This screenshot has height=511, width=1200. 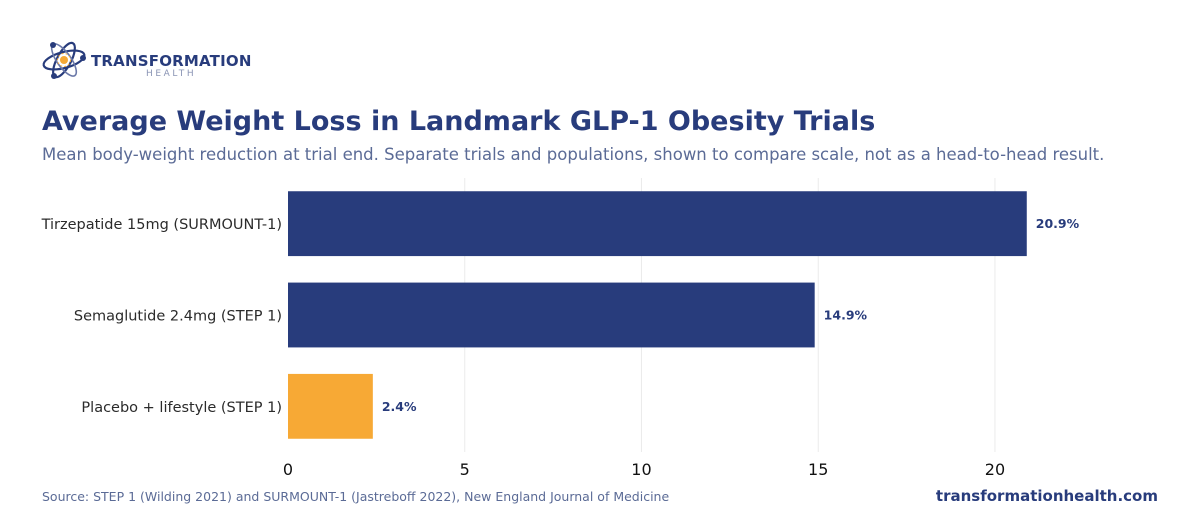 I want to click on brand-logo: TRANSFORMATION HEALTH, so click(x=160, y=62).